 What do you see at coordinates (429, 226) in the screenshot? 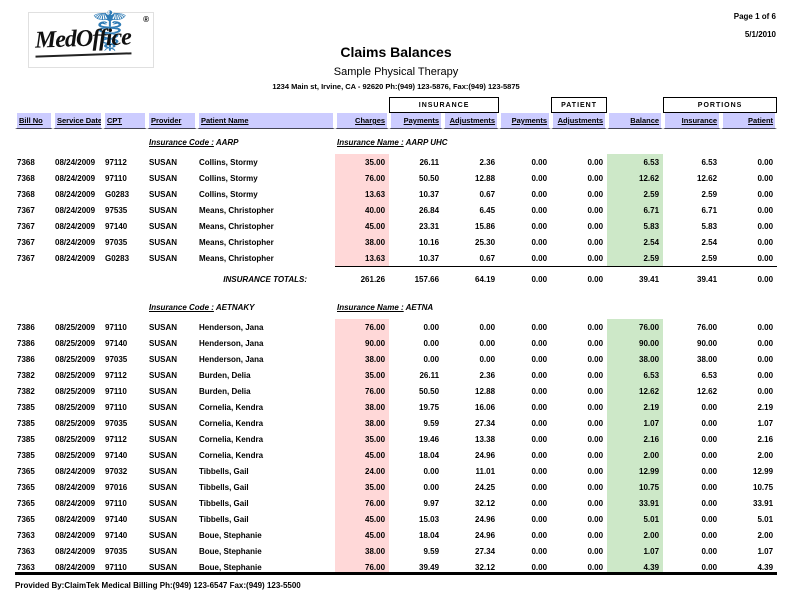
I see `cell-ins-payments: 23.31` at bounding box center [429, 226].